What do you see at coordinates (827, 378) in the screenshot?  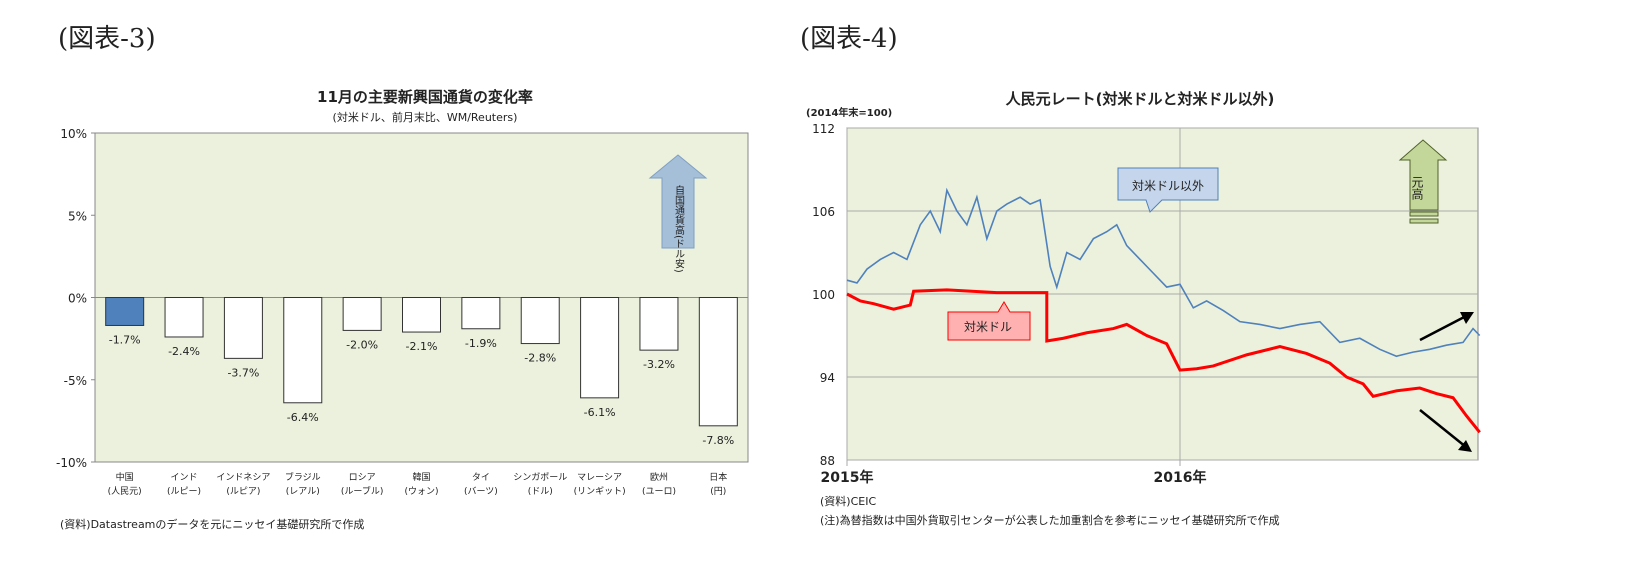 I see `y-tick-label: 94` at bounding box center [827, 378].